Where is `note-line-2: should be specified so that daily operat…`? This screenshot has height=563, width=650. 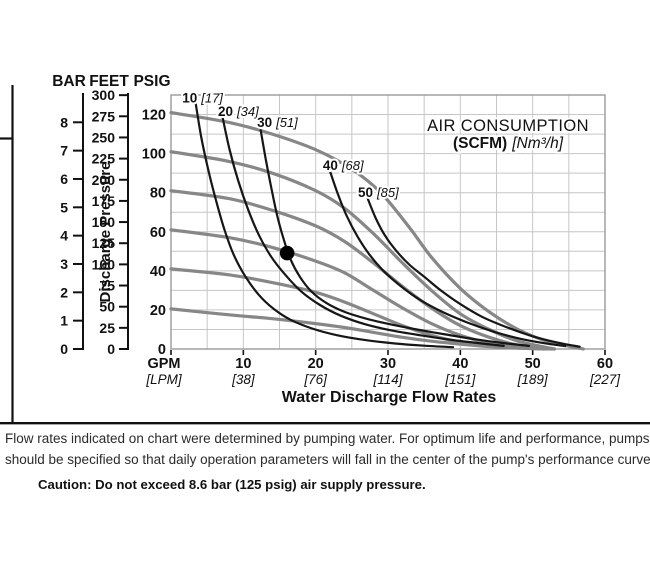
note-line-2: should be specified so that daily operat… is located at coordinates (327, 459).